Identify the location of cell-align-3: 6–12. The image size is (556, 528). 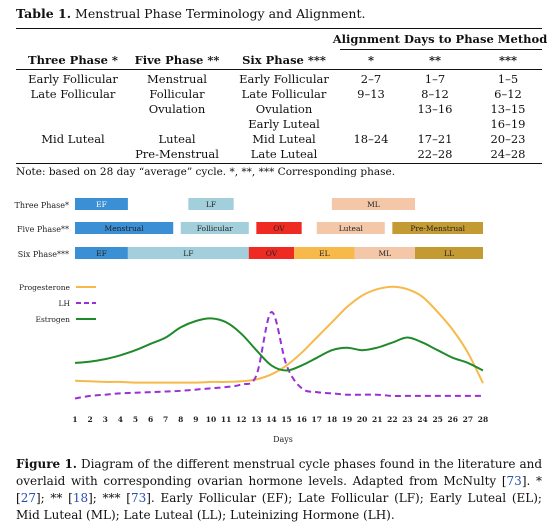
(508, 94).